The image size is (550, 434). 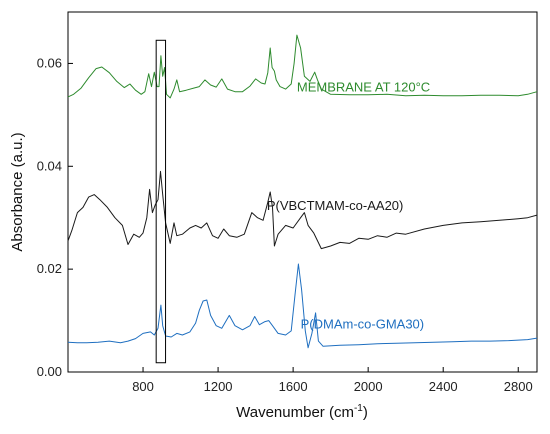 I want to click on x-tick-label: 2800, so click(x=518, y=386).